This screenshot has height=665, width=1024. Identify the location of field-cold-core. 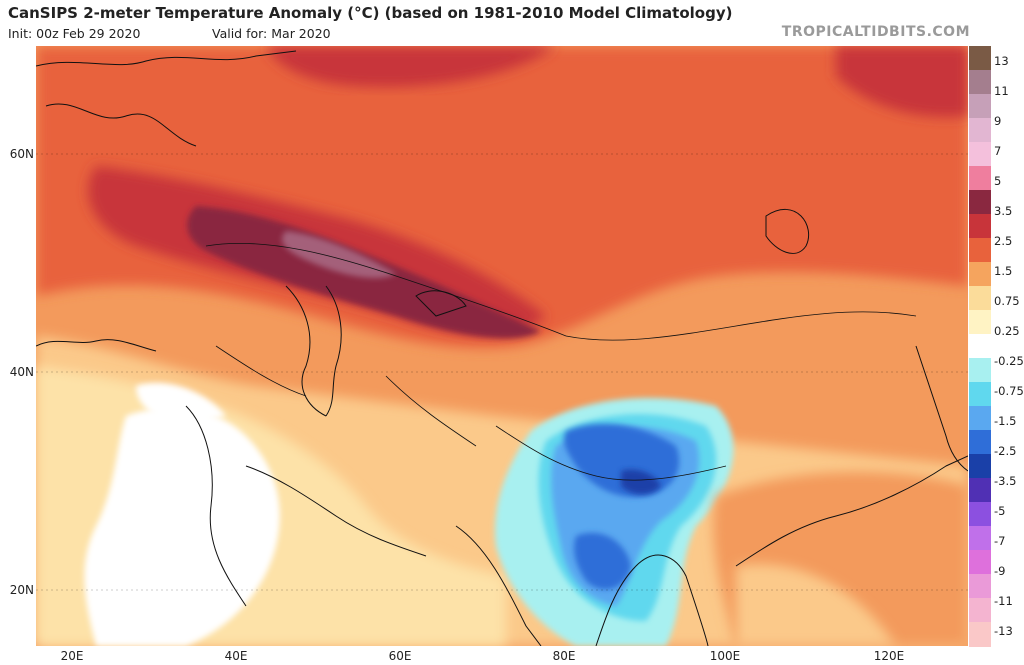
(641, 482).